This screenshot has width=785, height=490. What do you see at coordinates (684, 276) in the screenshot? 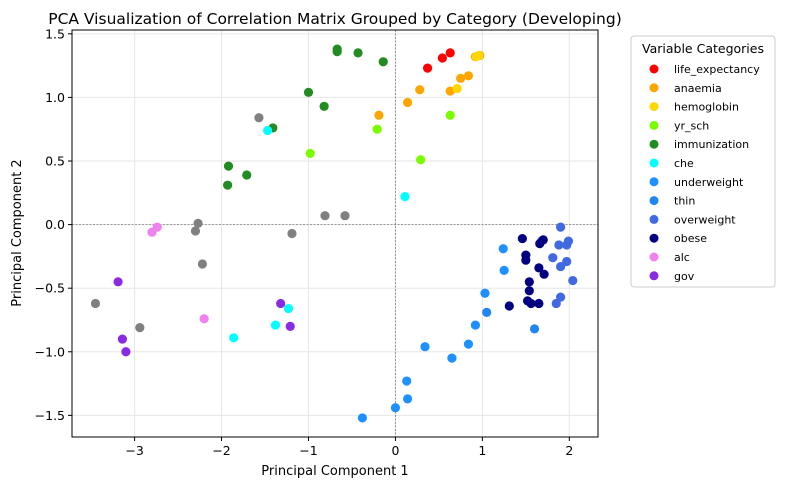
I see `legend-label: gov` at bounding box center [684, 276].